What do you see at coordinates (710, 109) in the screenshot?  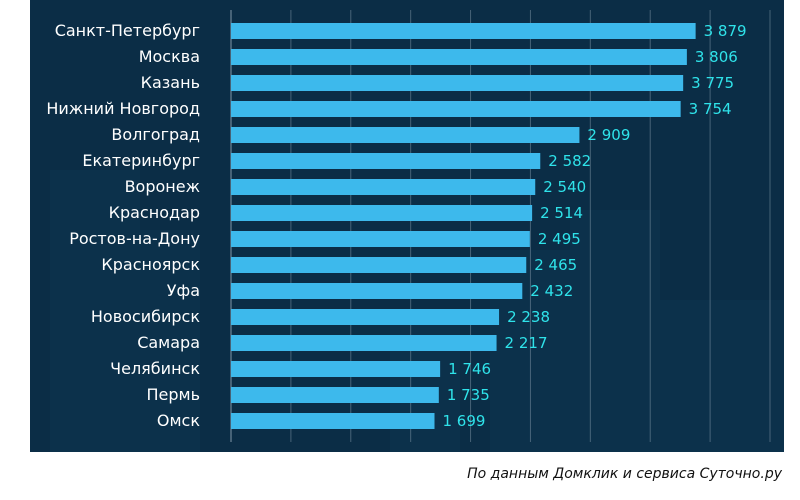 I see `value-label: 3 754` at bounding box center [710, 109].